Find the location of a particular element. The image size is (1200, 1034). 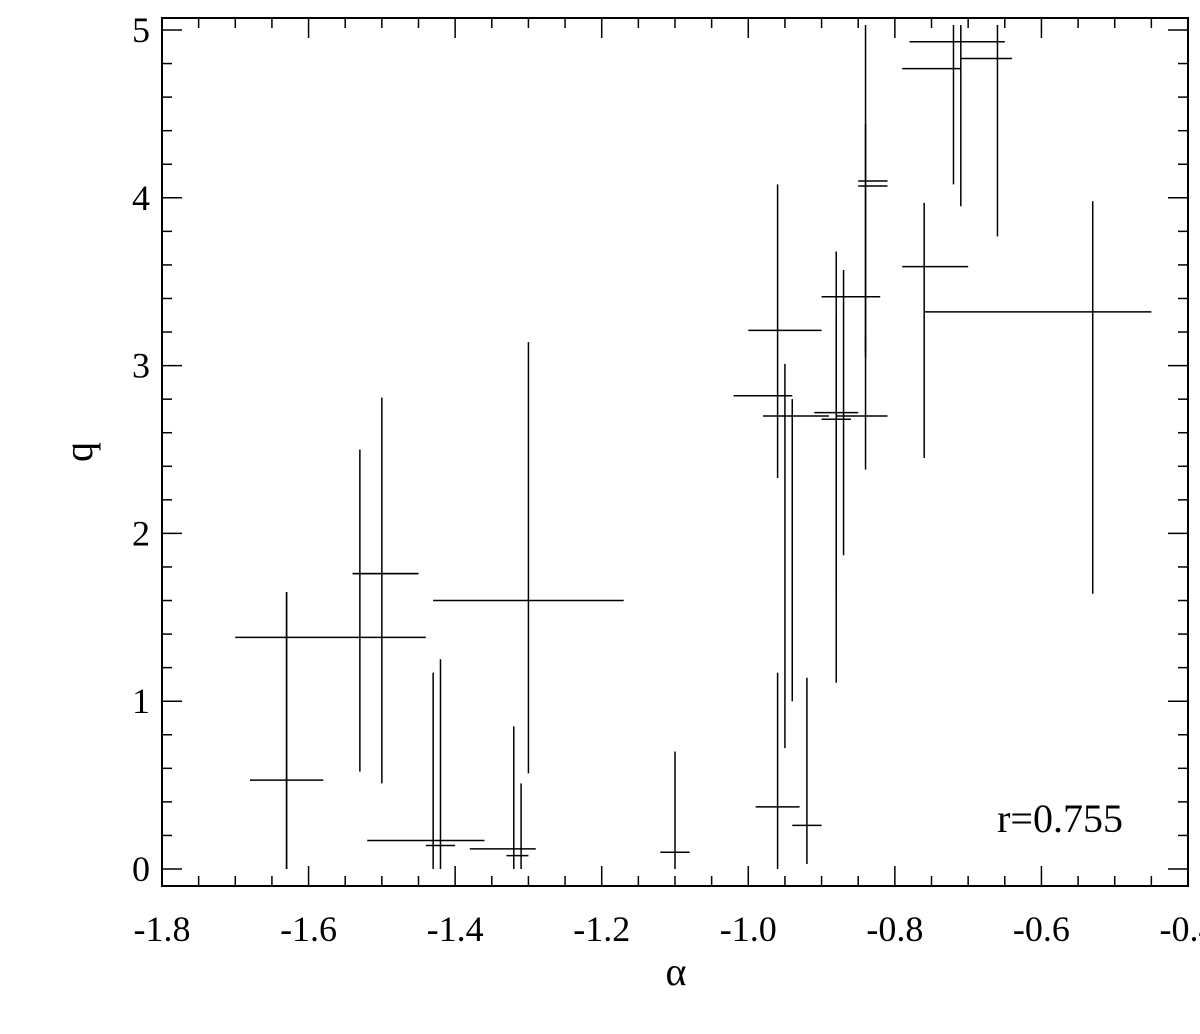

y-tick-label: 4 is located at coordinates (141, 198).